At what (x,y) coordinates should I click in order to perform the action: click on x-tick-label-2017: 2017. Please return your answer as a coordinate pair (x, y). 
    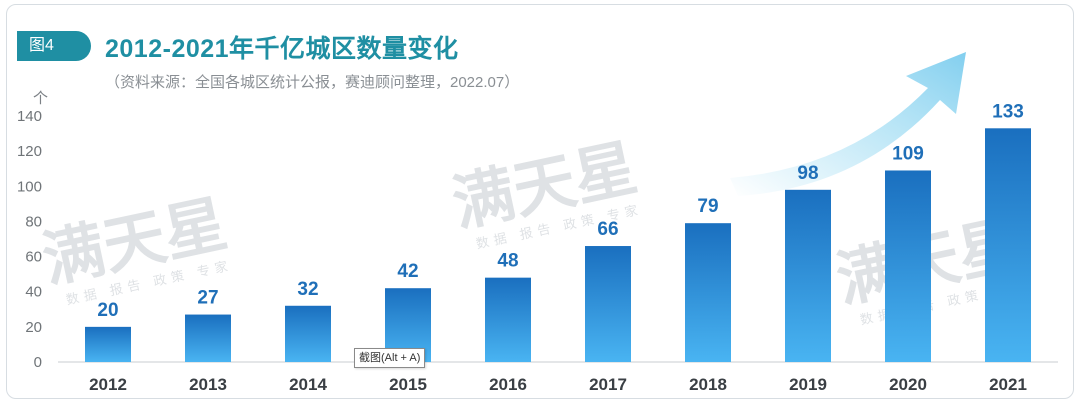
    Looking at the image, I should click on (608, 384).